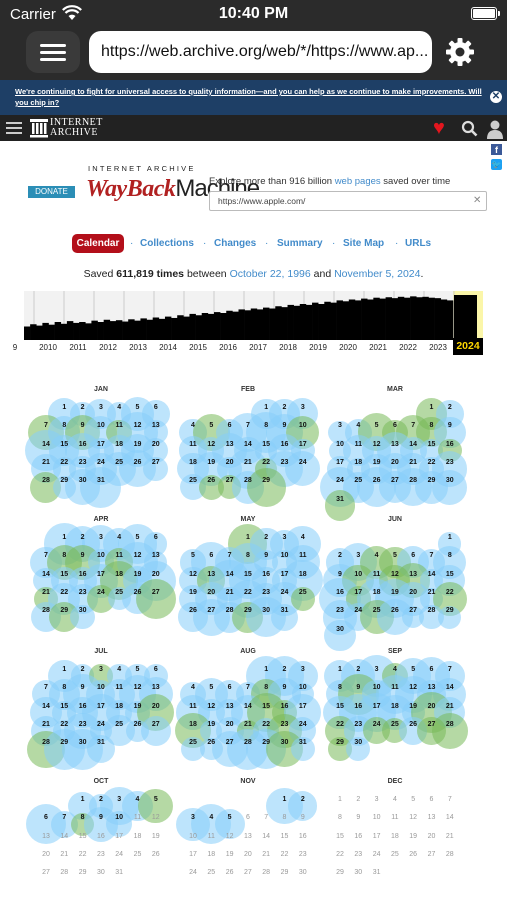 The image size is (507, 900). Describe the element at coordinates (270, 274) in the screenshot. I see `first-capture-link: October 22, 1996` at that location.